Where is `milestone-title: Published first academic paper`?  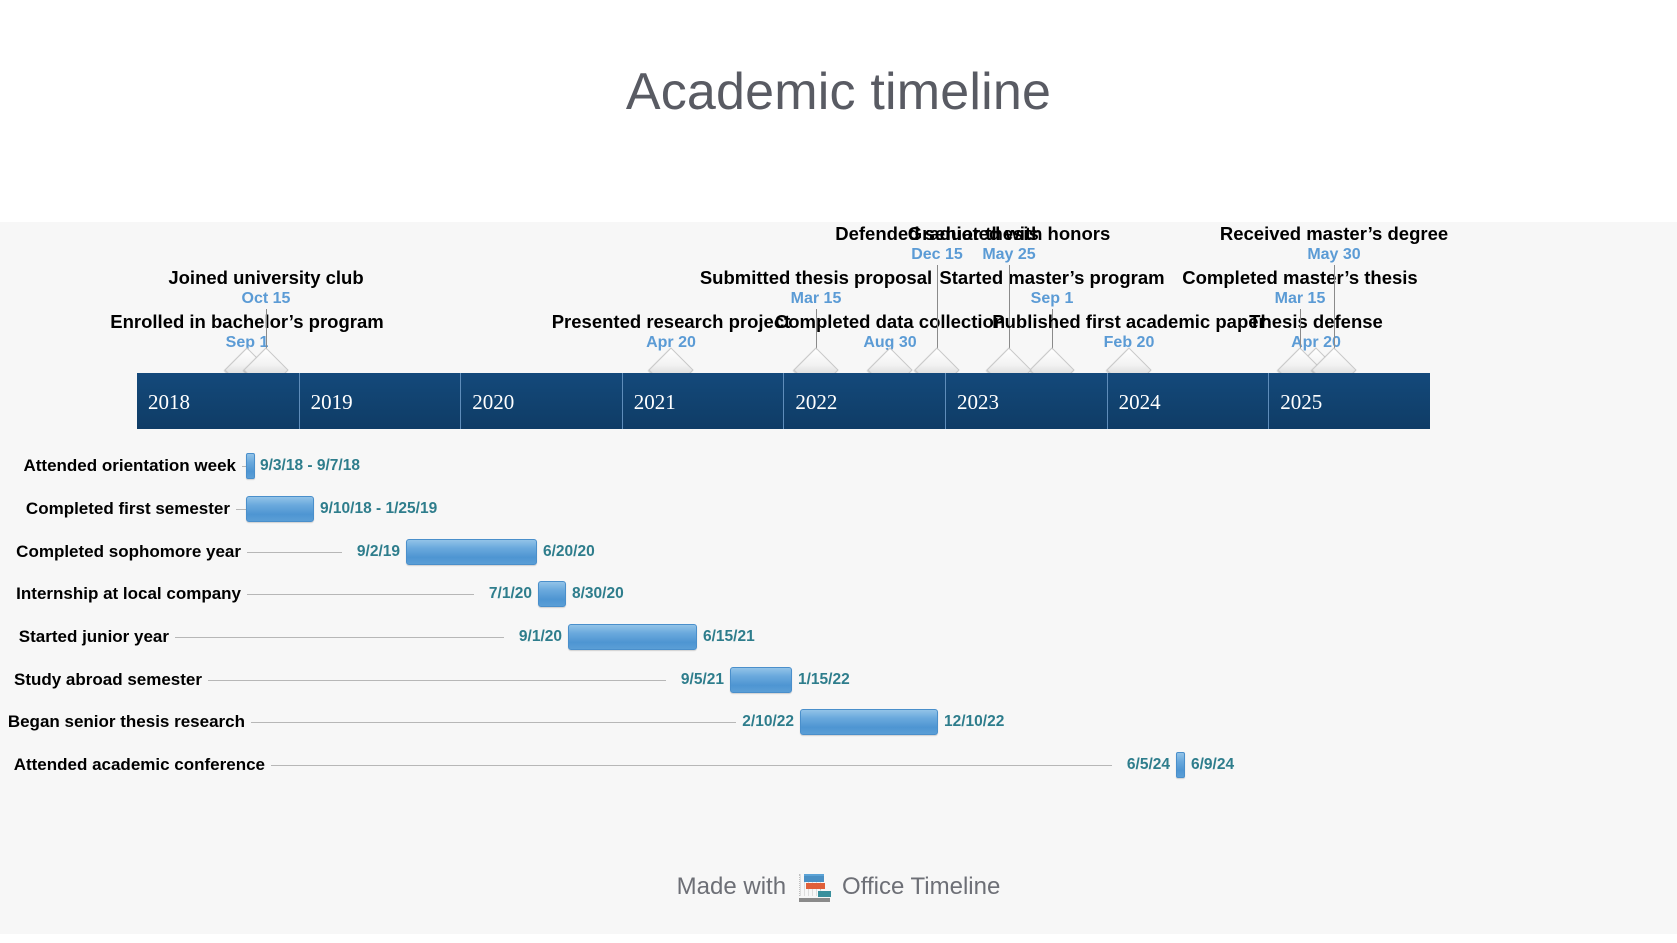 milestone-title: Published first academic paper is located at coordinates (1129, 321).